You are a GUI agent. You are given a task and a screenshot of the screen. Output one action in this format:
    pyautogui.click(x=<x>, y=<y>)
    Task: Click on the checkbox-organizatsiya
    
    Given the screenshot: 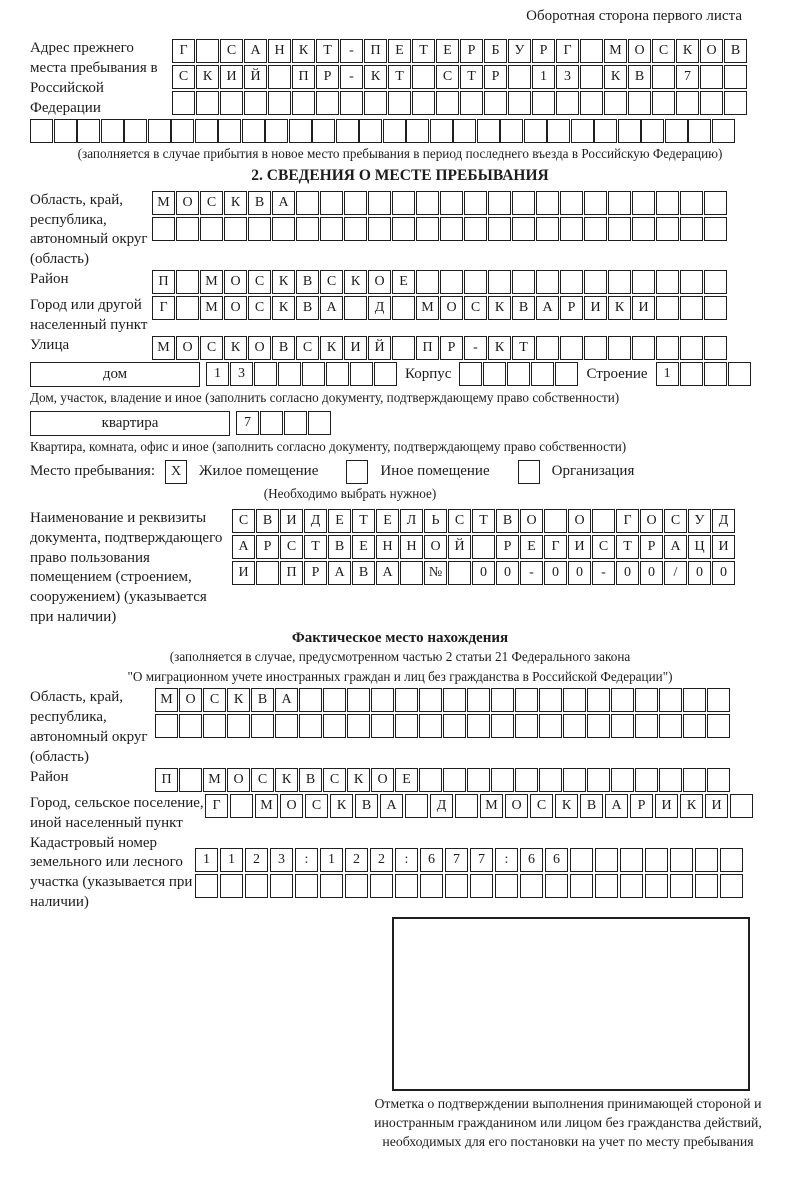 What is the action you would take?
    pyautogui.click(x=528, y=471)
    